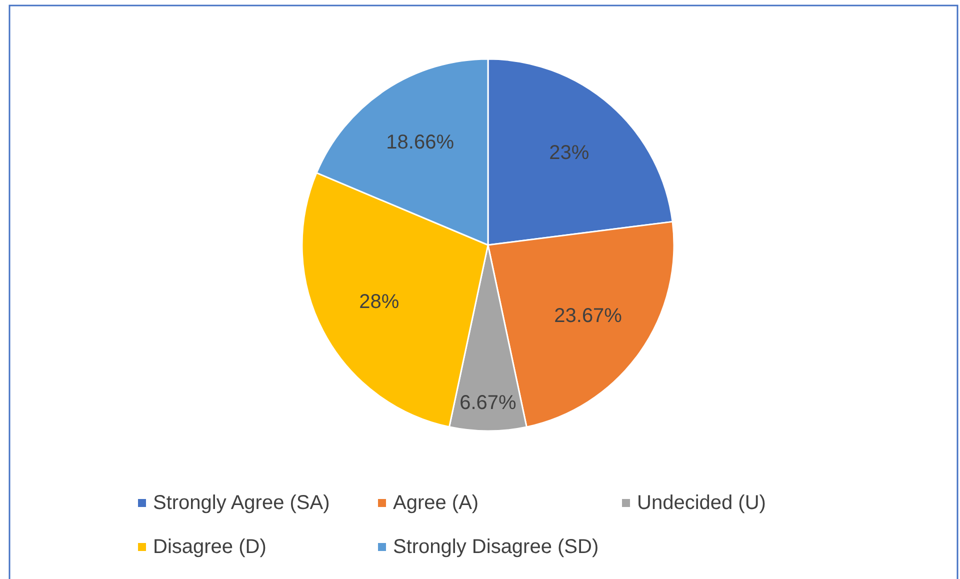 This screenshot has width=960, height=579. What do you see at coordinates (436, 503) in the screenshot?
I see `legend-label: Agree (A)` at bounding box center [436, 503].